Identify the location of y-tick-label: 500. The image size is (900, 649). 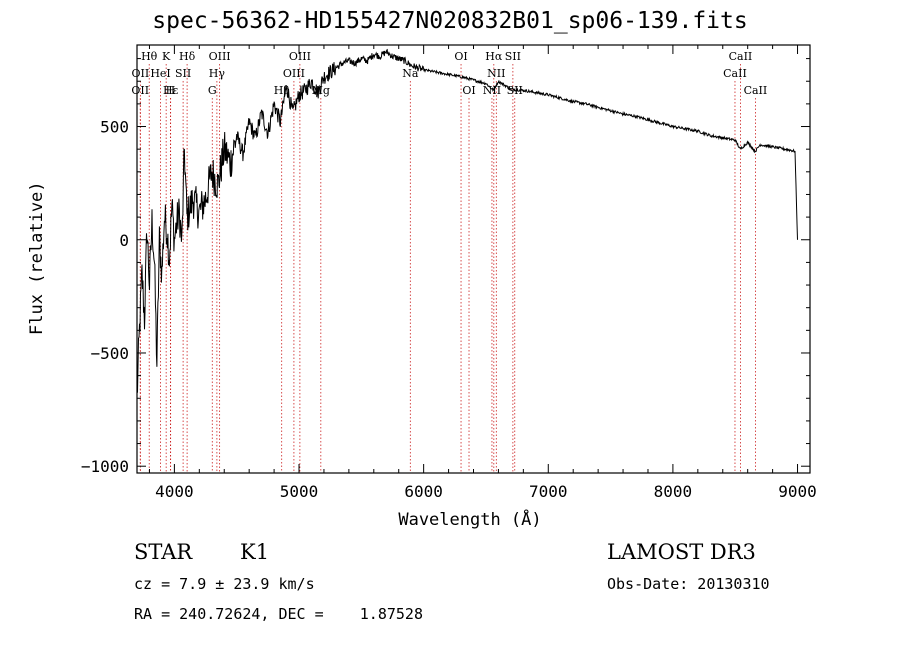
(114, 127).